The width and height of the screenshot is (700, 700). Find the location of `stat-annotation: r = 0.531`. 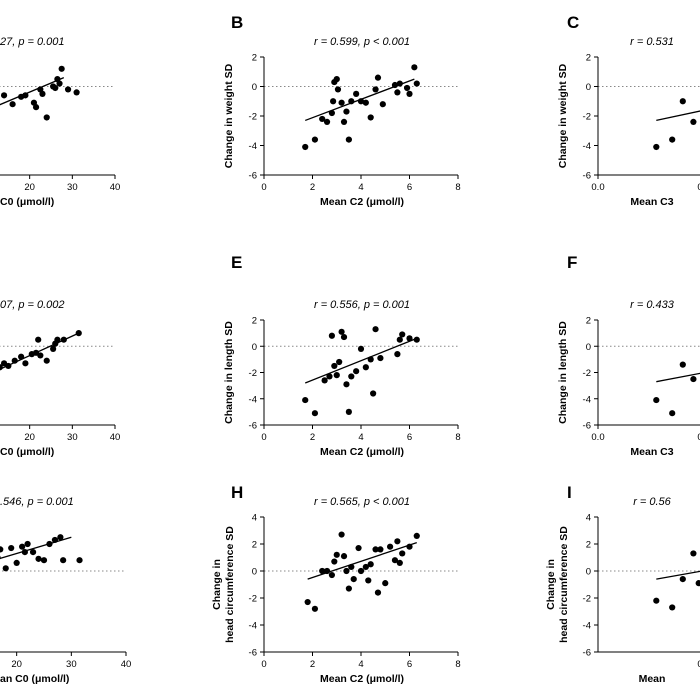

stat-annotation: r = 0.531 is located at coordinates (652, 42).